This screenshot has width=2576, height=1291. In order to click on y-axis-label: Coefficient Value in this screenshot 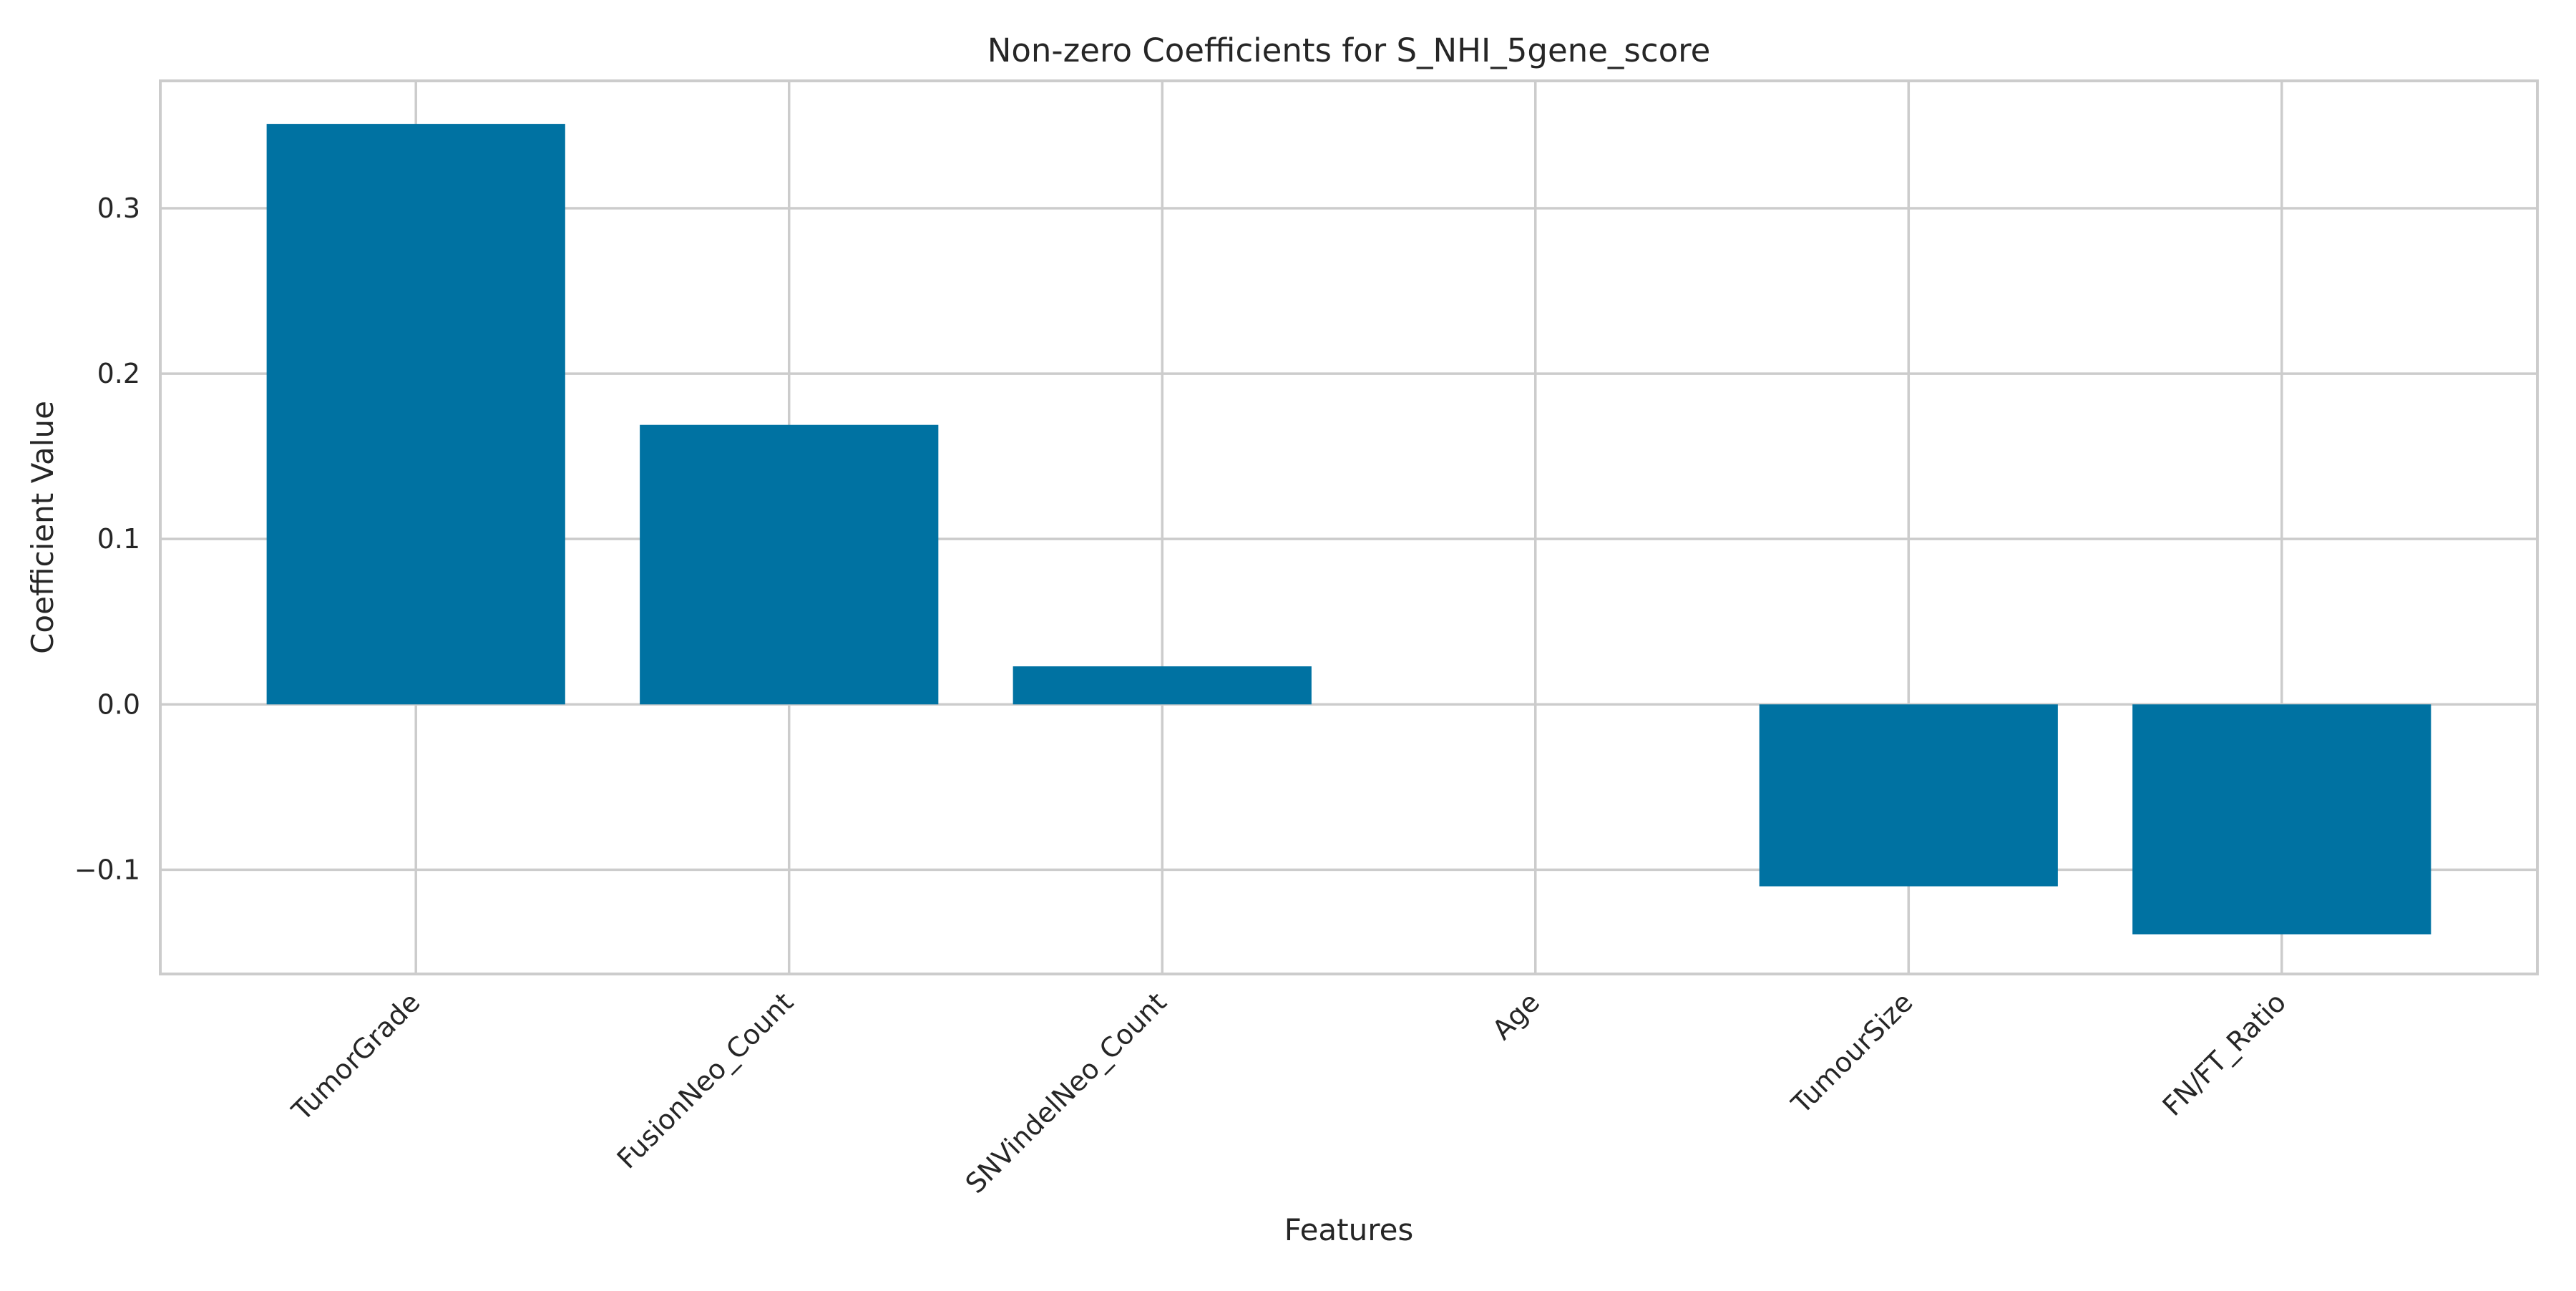, I will do `click(42, 527)`.